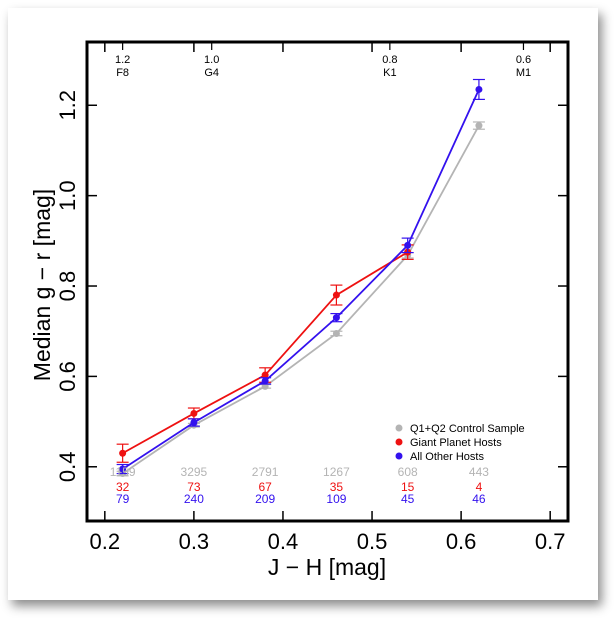 This screenshot has height=618, width=614. What do you see at coordinates (283, 541) in the screenshot?
I see `x-tick-label: 0.4` at bounding box center [283, 541].